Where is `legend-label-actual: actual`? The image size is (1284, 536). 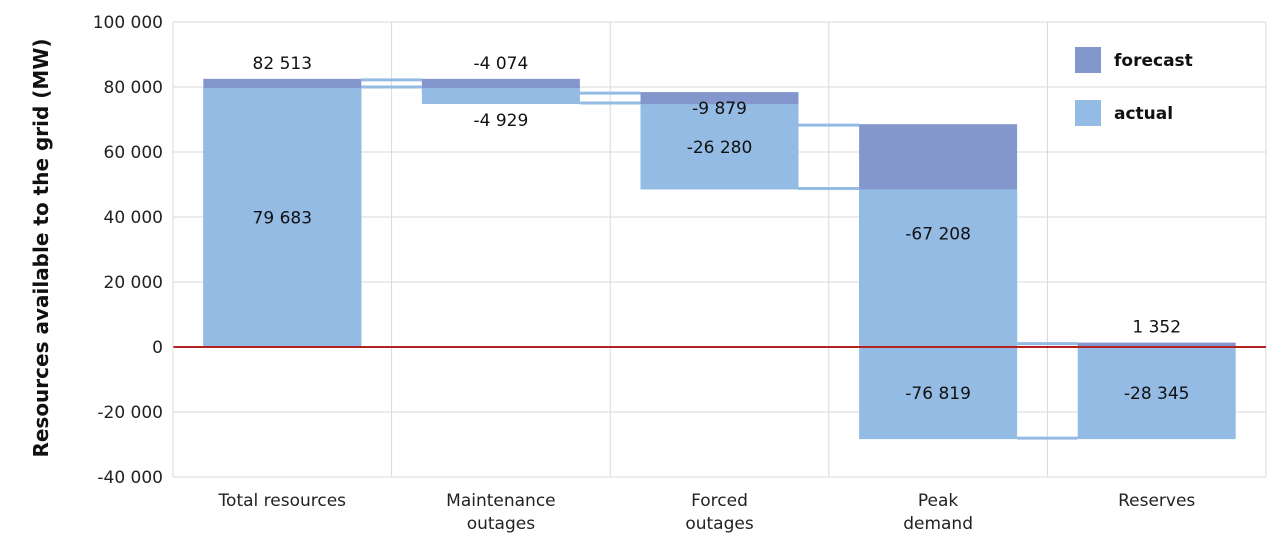
legend-label-actual: actual is located at coordinates (1143, 114).